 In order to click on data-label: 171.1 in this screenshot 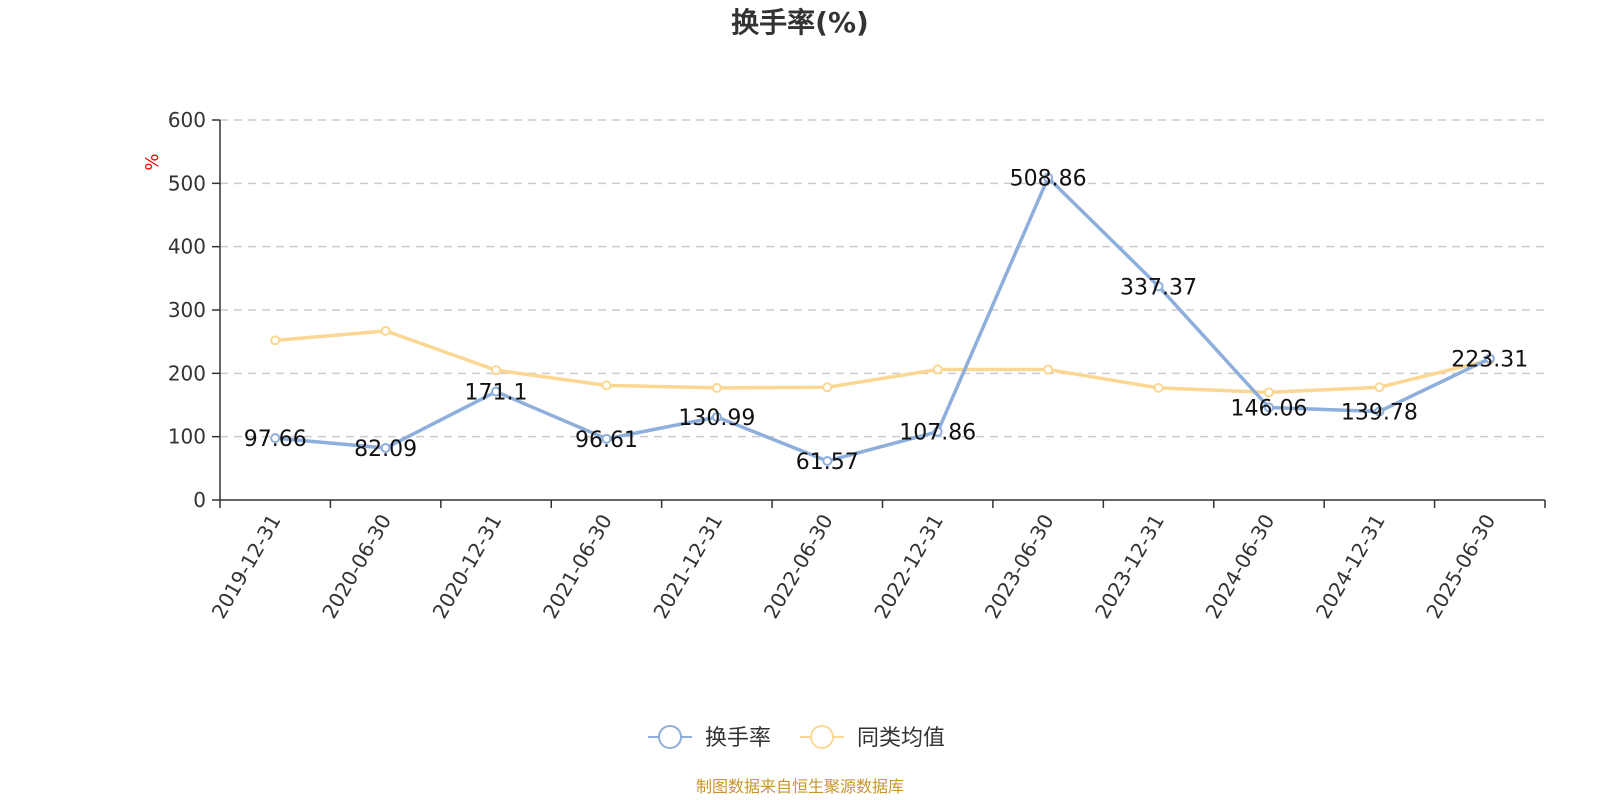, I will do `click(496, 393)`.